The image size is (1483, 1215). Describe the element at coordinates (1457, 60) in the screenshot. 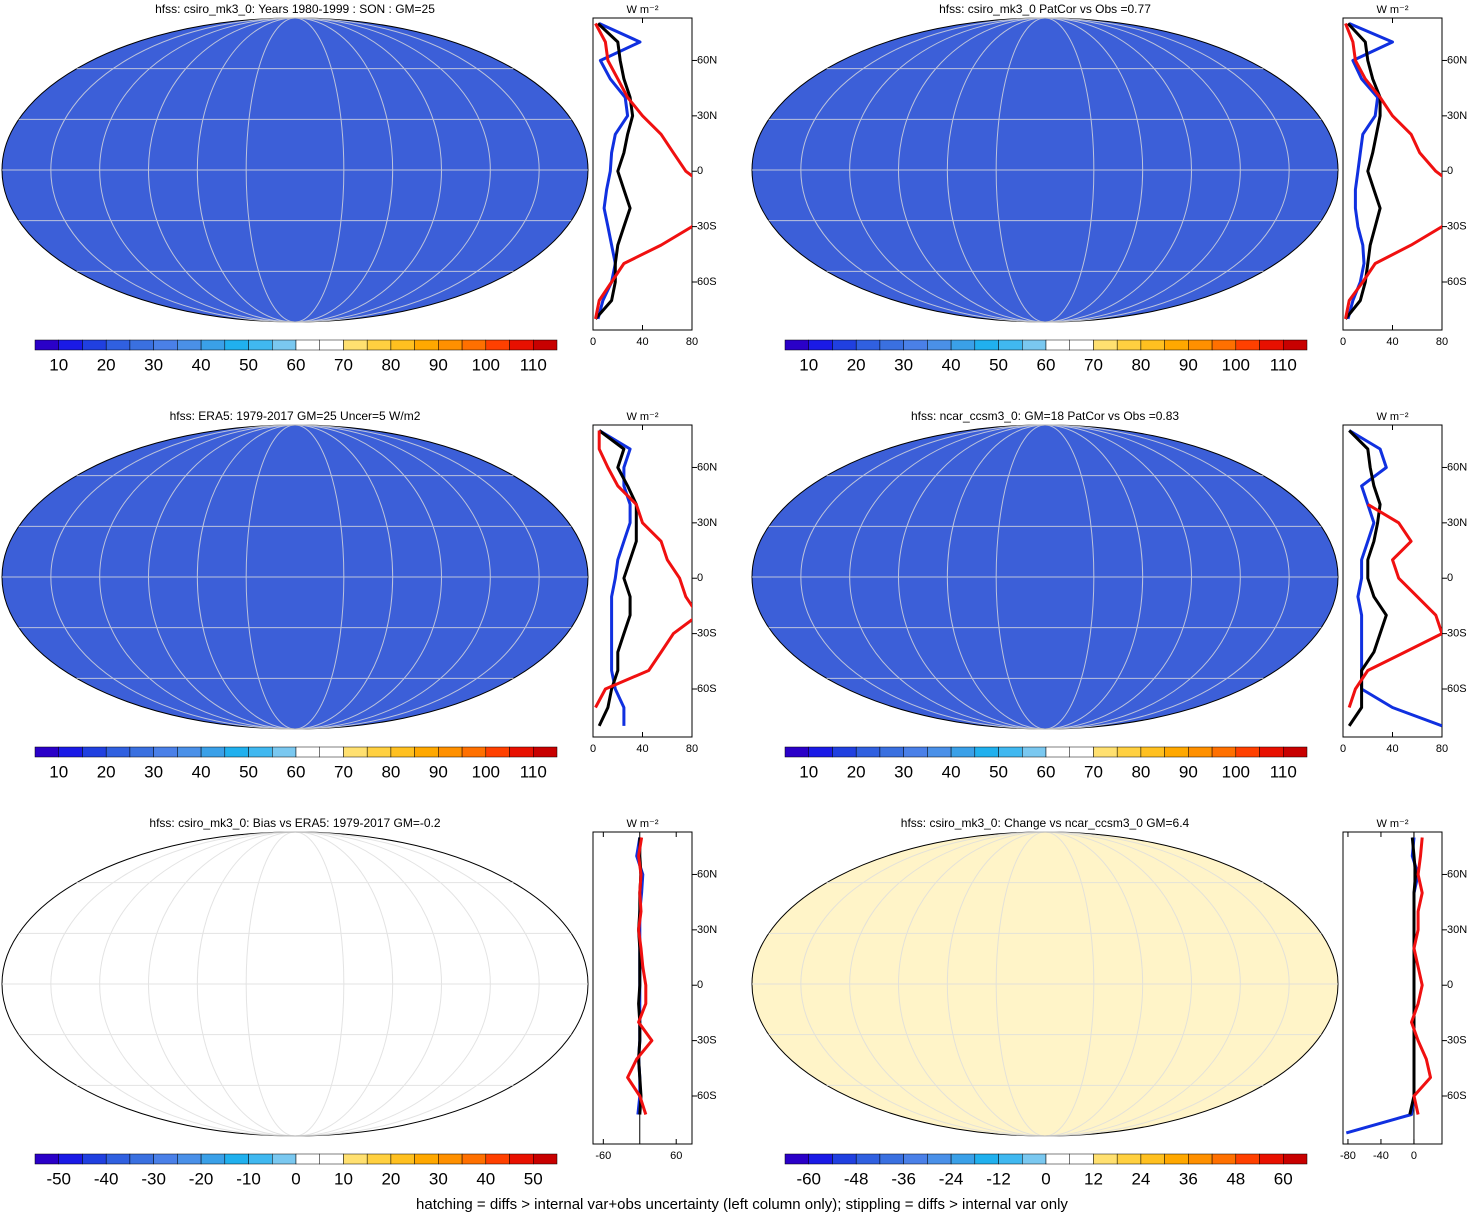

I see `y-tick-label: 60N` at that location.